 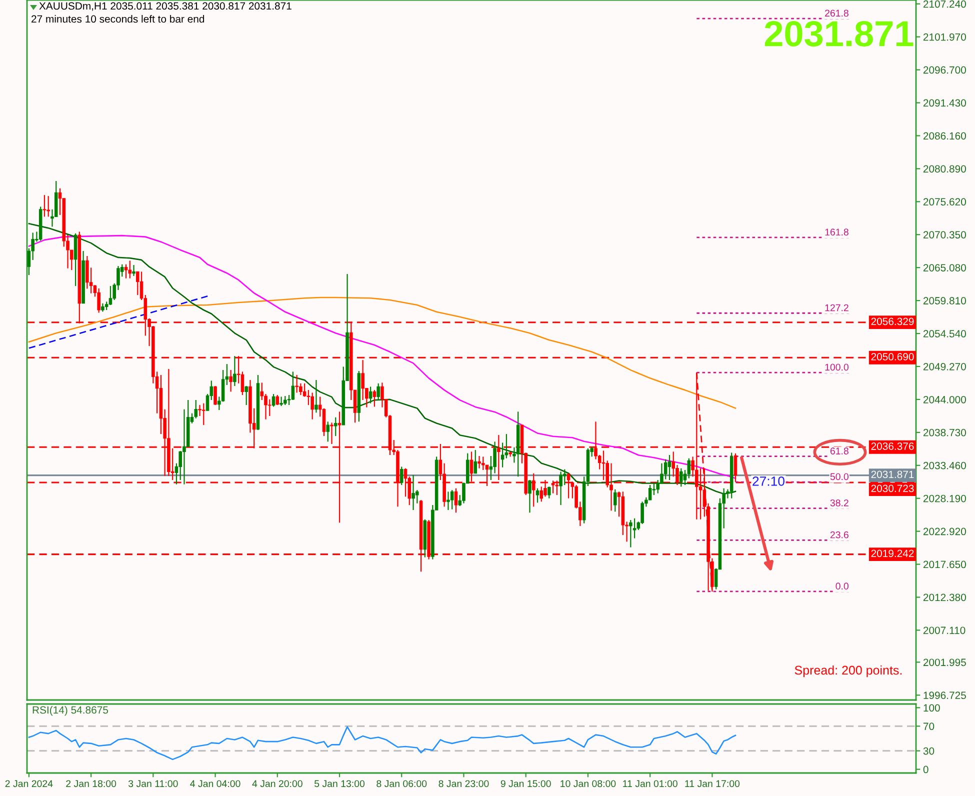 I want to click on x-tick-label: 3 Jan 11:00, so click(x=153, y=784).